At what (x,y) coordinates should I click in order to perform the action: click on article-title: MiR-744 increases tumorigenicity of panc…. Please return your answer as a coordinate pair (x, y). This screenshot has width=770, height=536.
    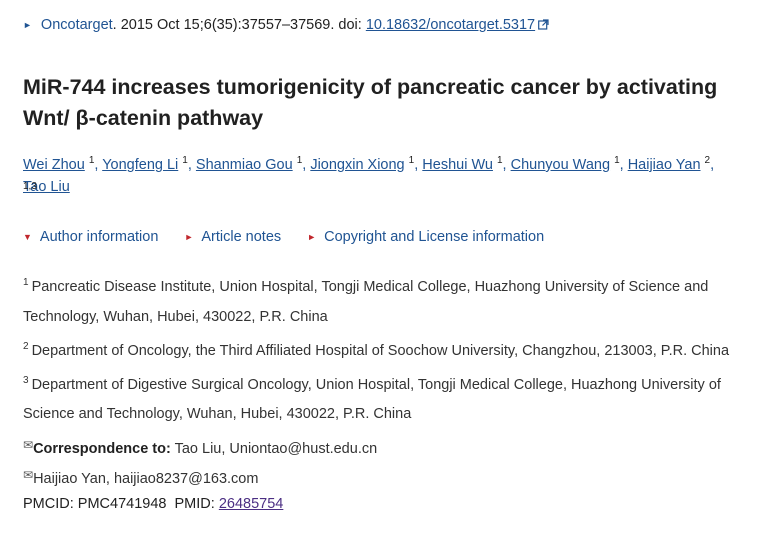
    Looking at the image, I should click on (370, 102).